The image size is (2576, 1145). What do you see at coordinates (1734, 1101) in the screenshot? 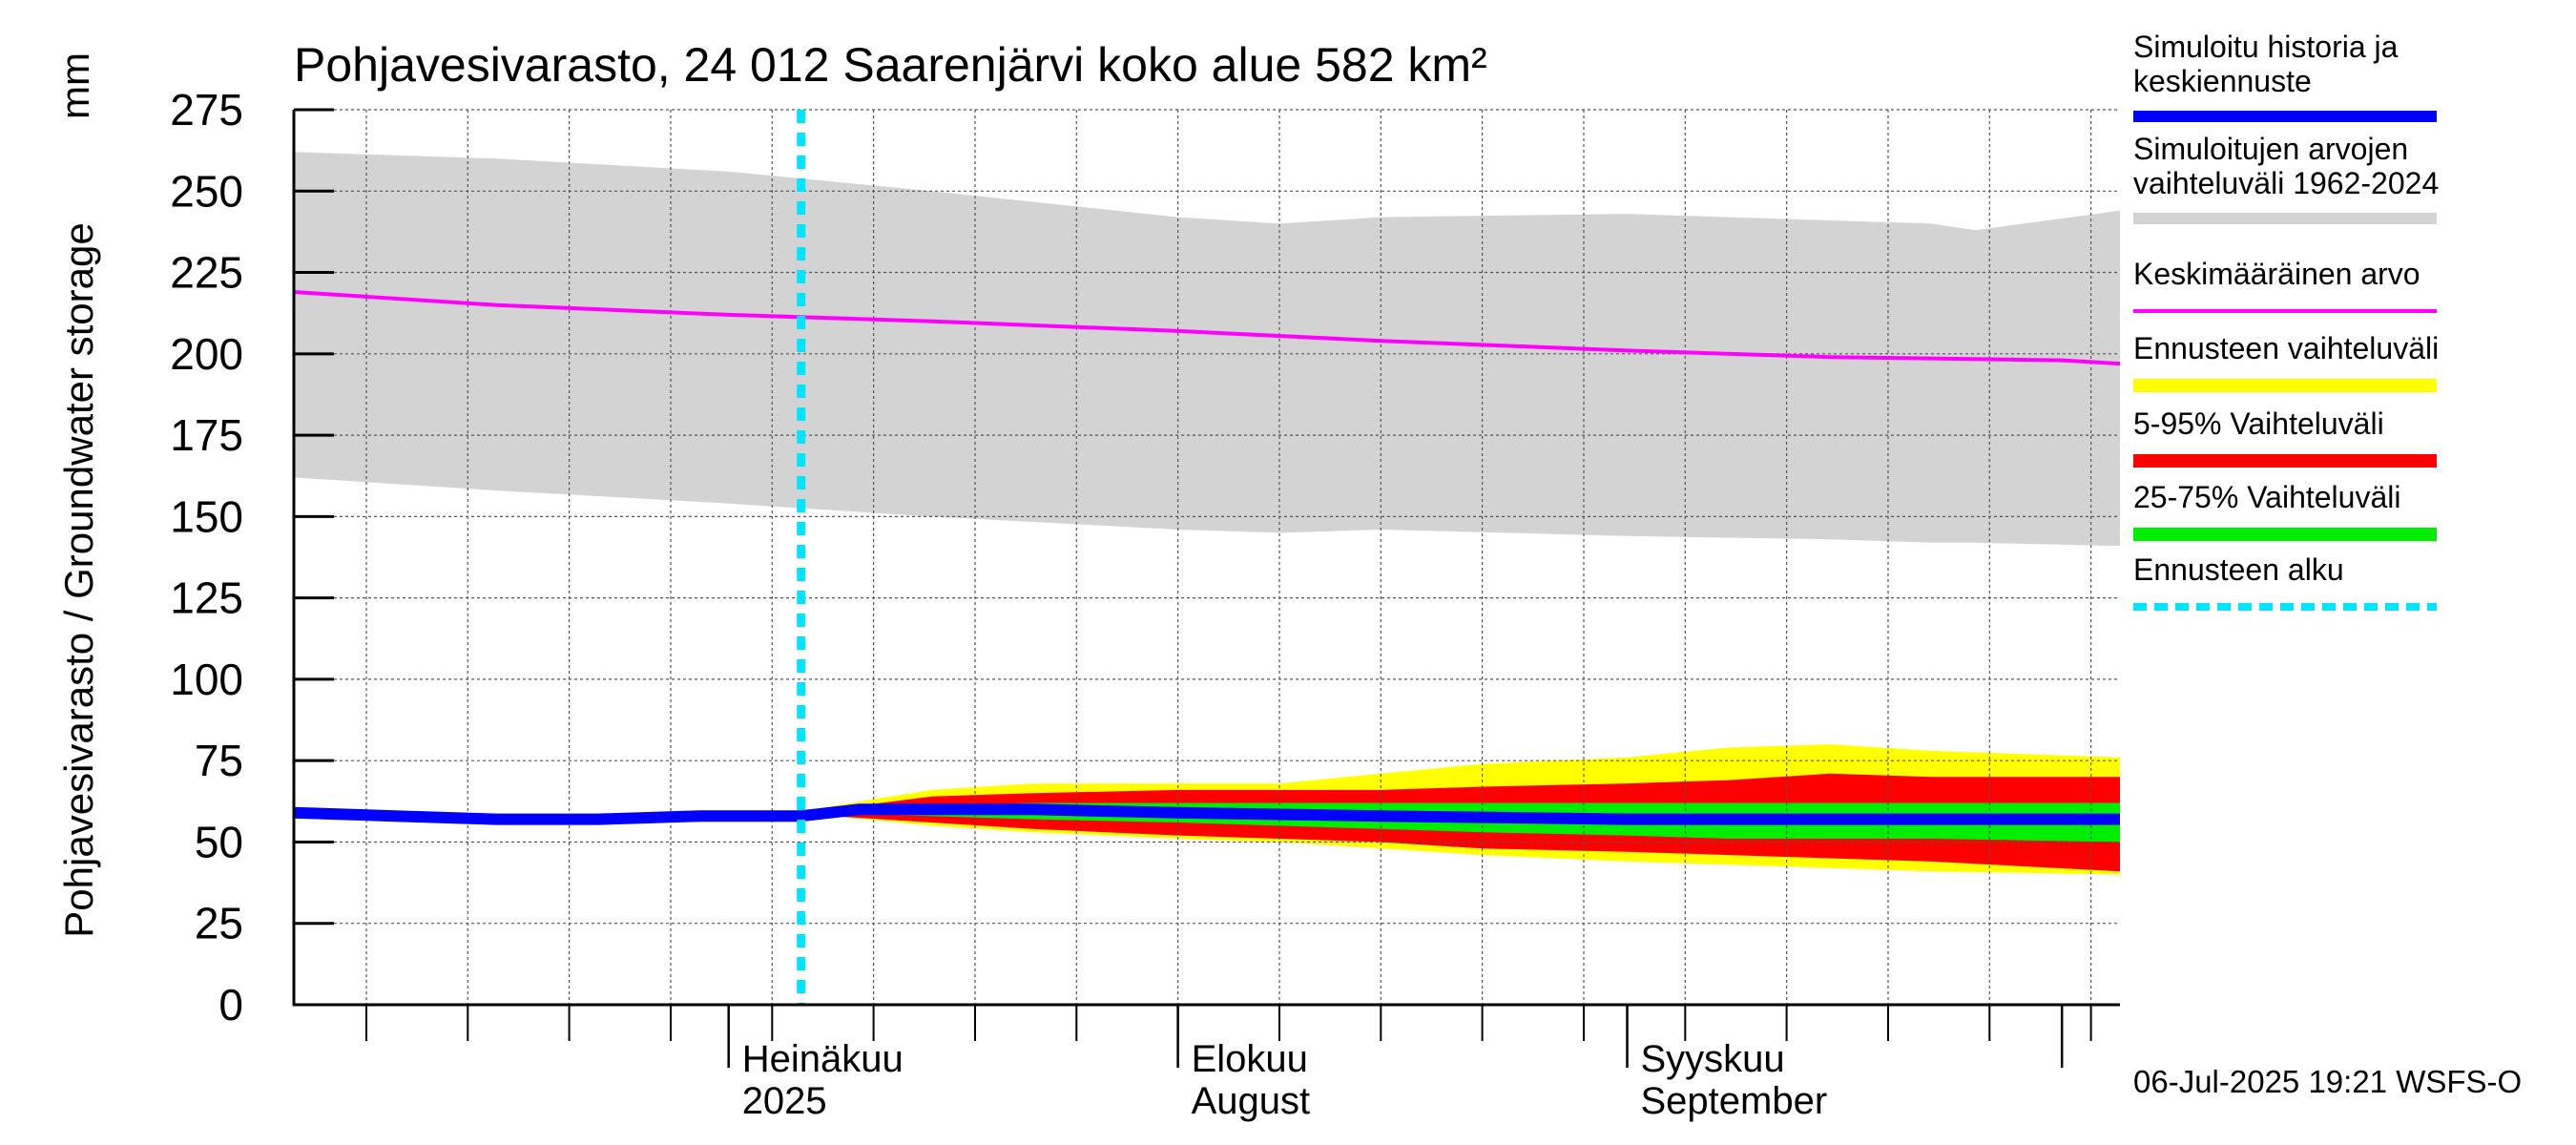
I see `x-tick-label-year: September` at bounding box center [1734, 1101].